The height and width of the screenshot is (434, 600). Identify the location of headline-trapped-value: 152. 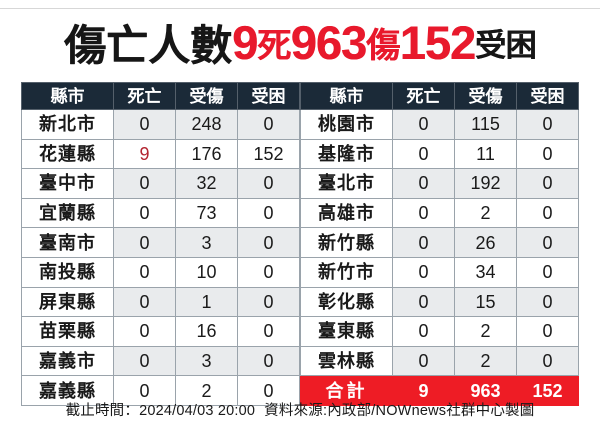
(437, 42).